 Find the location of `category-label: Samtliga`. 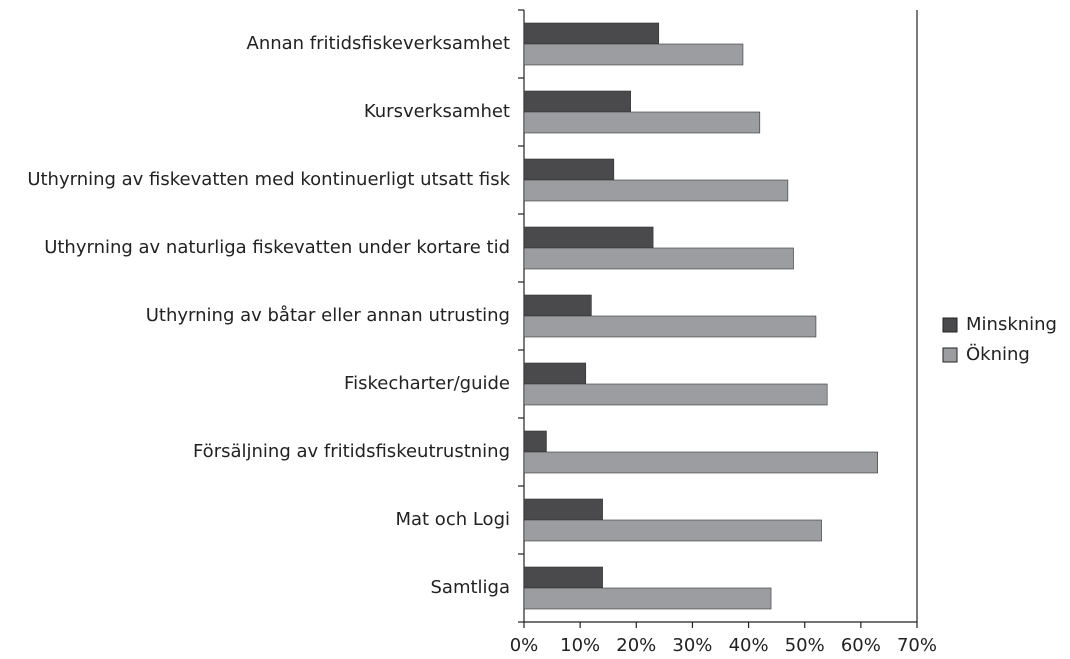

category-label: Samtliga is located at coordinates (470, 587).